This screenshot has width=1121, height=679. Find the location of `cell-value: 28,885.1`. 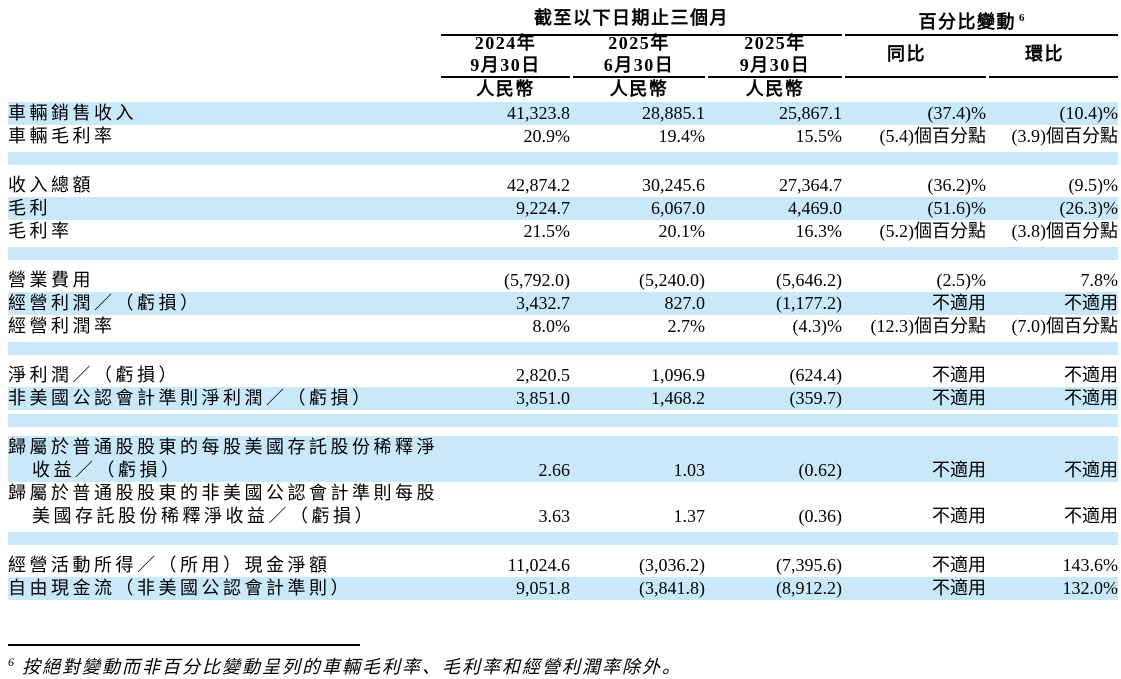

cell-value: 28,885.1 is located at coordinates (673, 113).